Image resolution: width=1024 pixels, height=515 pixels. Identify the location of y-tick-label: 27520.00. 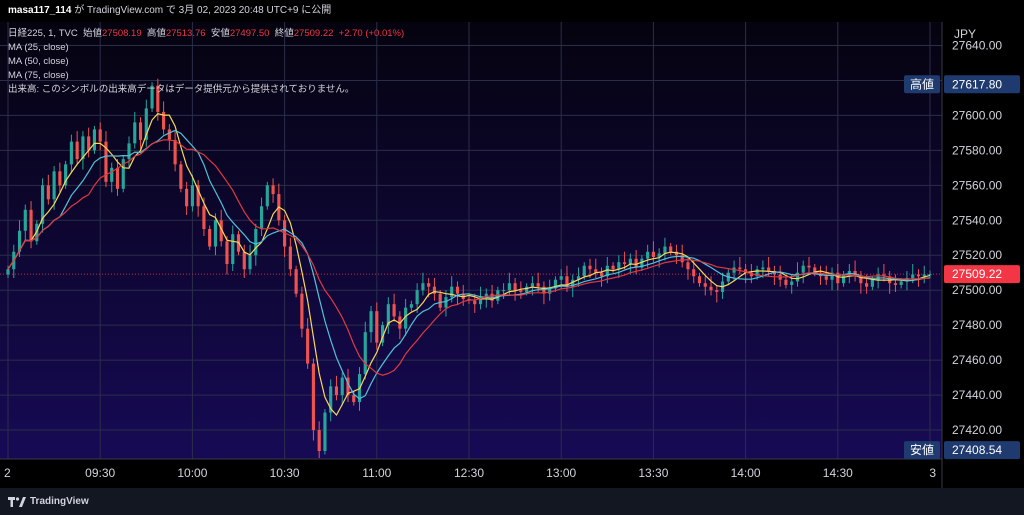
(977, 255).